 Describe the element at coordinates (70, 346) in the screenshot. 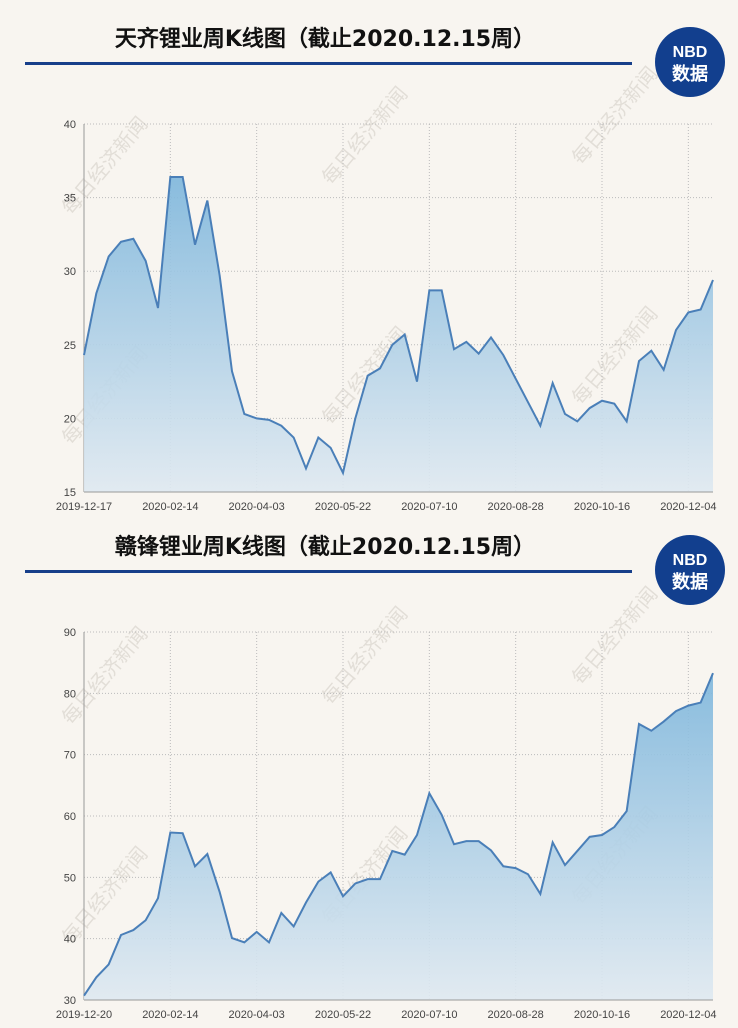

I see `y-tick-label: 25` at that location.